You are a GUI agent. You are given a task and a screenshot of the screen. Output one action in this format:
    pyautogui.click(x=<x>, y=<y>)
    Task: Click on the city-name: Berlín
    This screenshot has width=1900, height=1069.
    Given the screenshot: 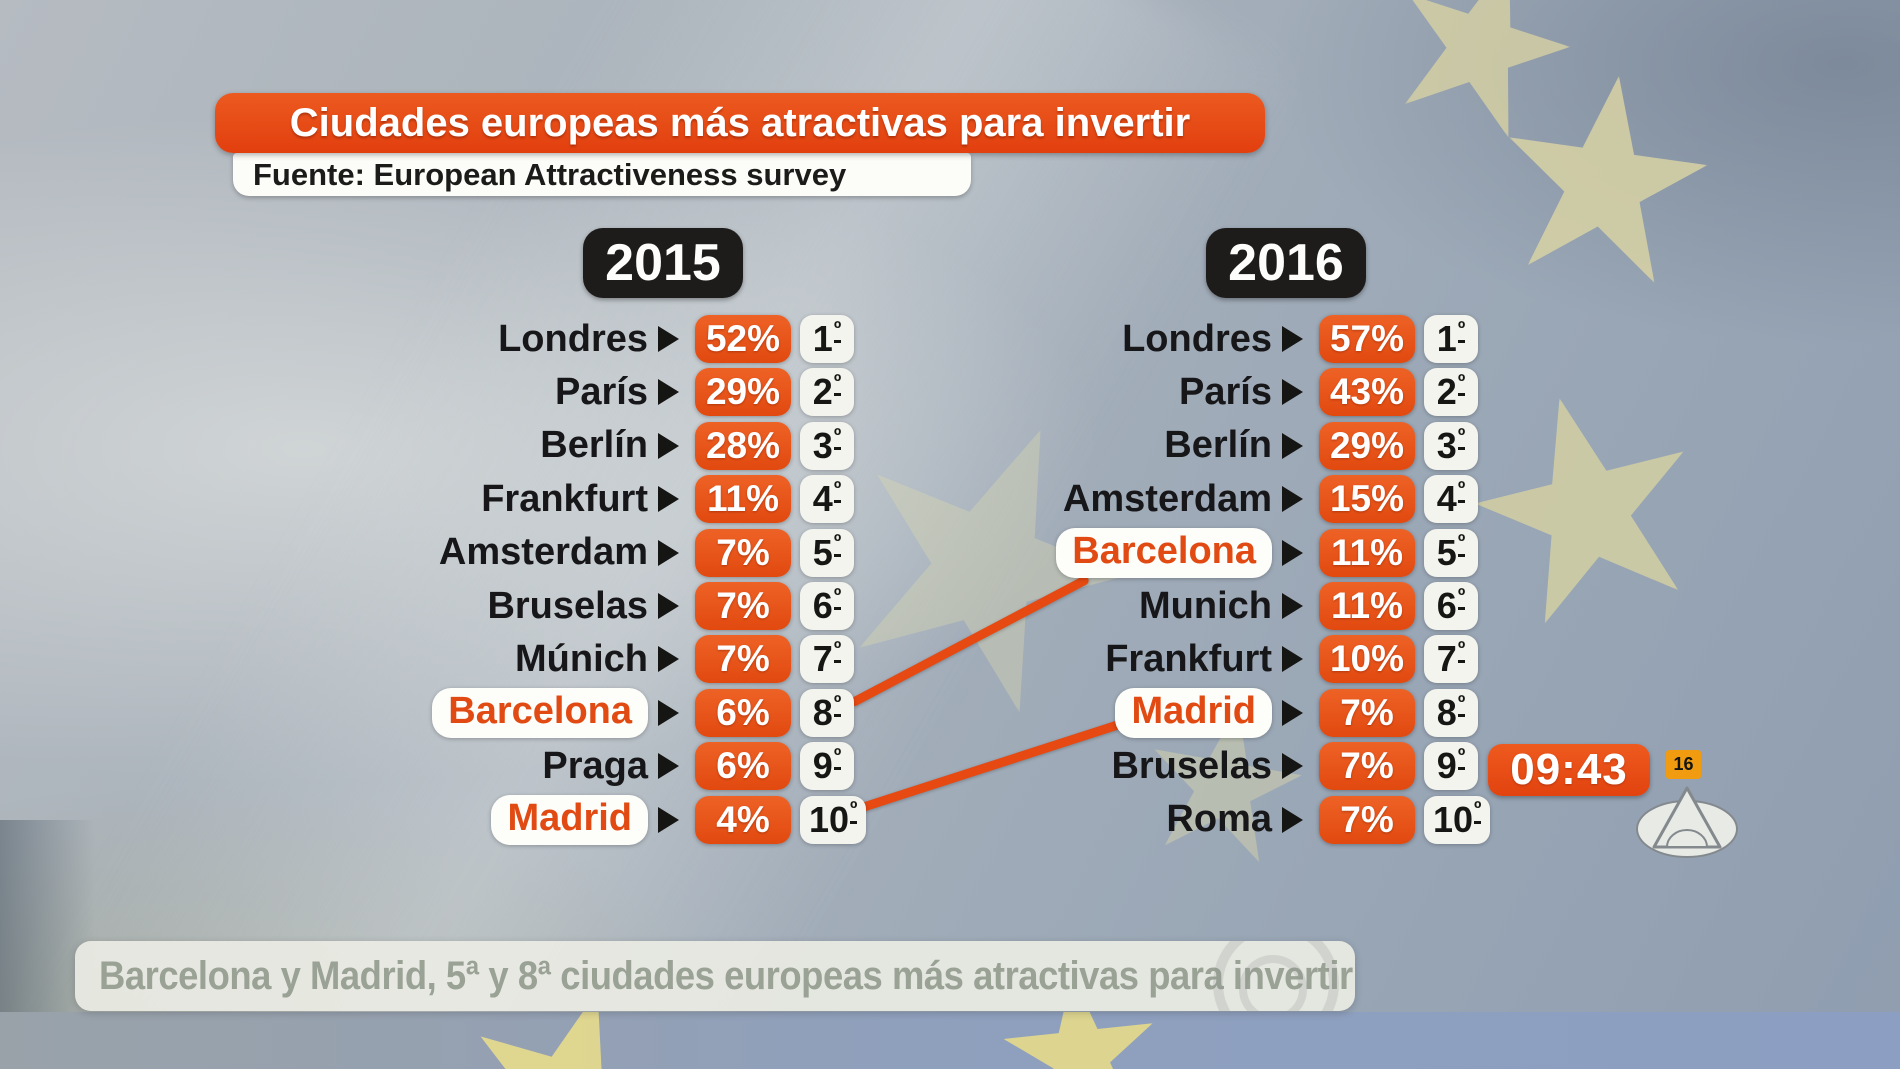 What is the action you would take?
    pyautogui.click(x=1218, y=445)
    